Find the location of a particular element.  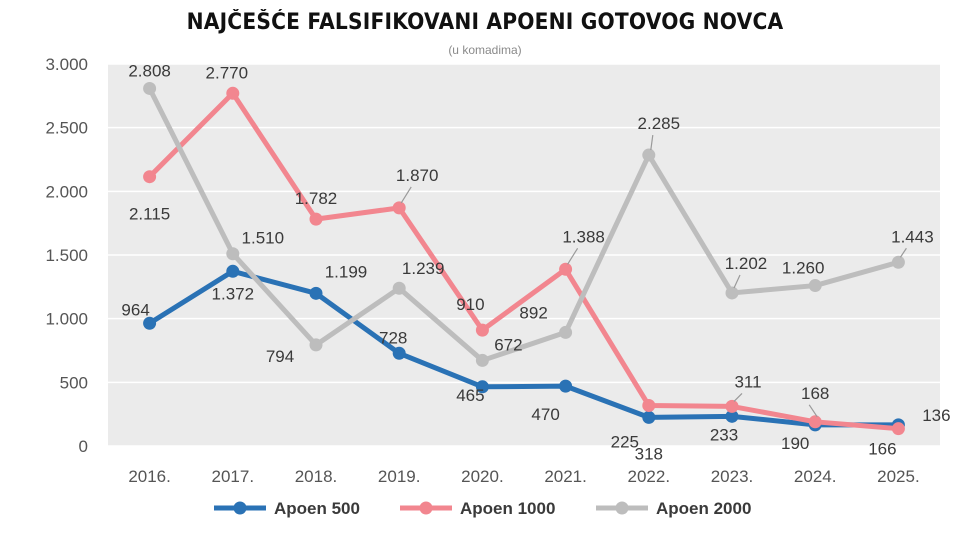

legend-label: Apoen 500 is located at coordinates (317, 508).